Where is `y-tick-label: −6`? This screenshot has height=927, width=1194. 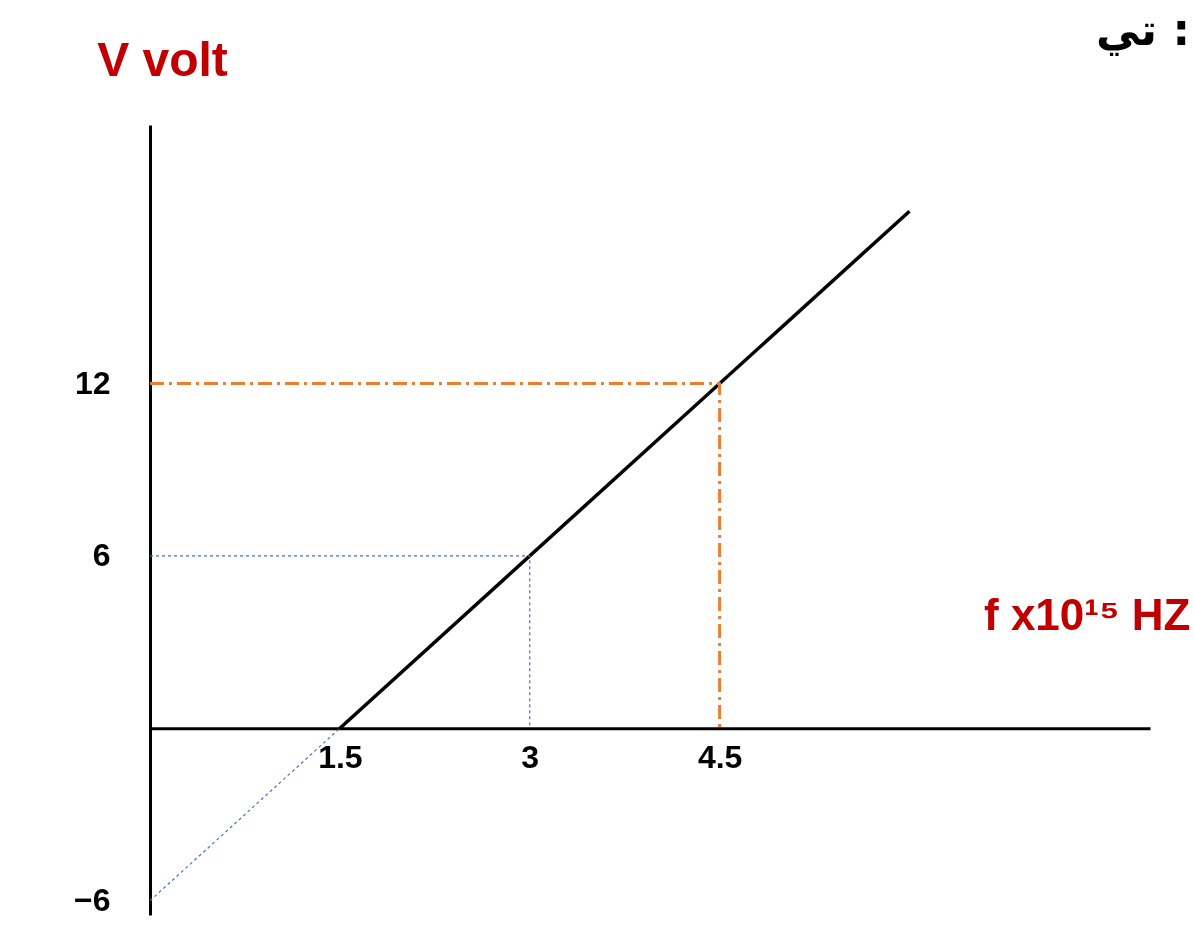
y-tick-label: −6 is located at coordinates (92, 900).